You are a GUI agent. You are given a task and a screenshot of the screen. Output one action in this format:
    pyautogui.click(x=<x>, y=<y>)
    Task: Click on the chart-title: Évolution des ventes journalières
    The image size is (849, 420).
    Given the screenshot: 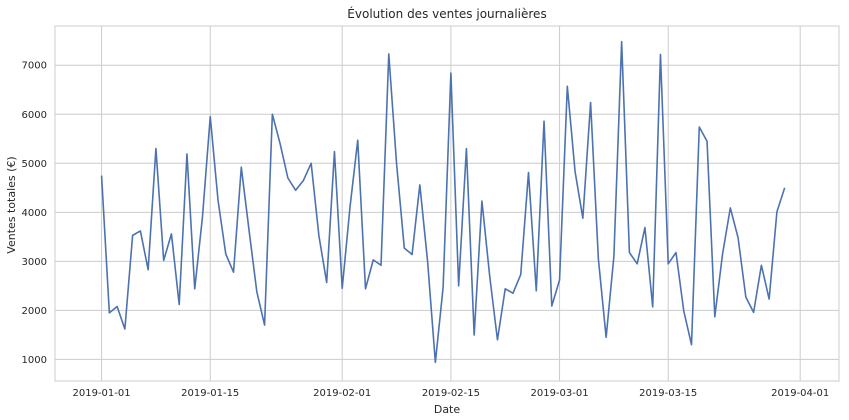 What is the action you would take?
    pyautogui.click(x=446, y=13)
    